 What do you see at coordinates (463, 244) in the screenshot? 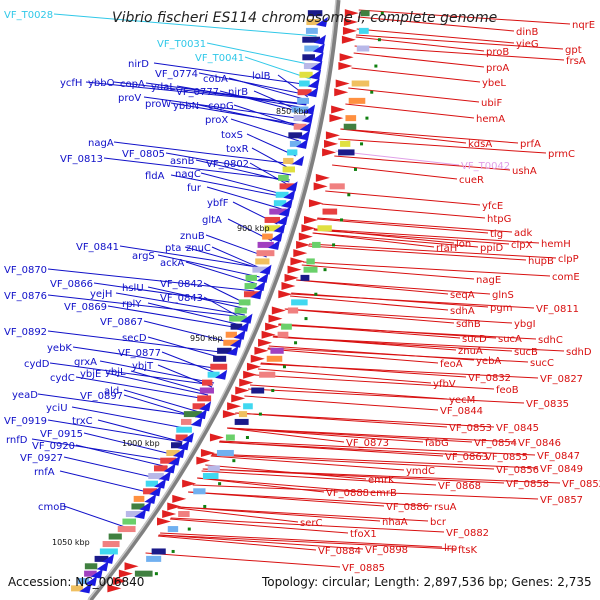
I see `gene-label-lon: lon` at bounding box center [463, 244].